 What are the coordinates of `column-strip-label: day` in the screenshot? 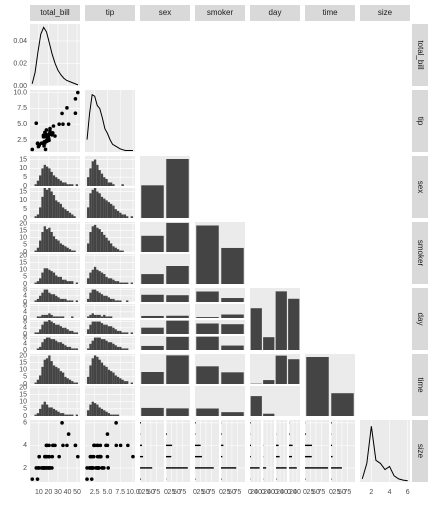 It's located at (275, 12).